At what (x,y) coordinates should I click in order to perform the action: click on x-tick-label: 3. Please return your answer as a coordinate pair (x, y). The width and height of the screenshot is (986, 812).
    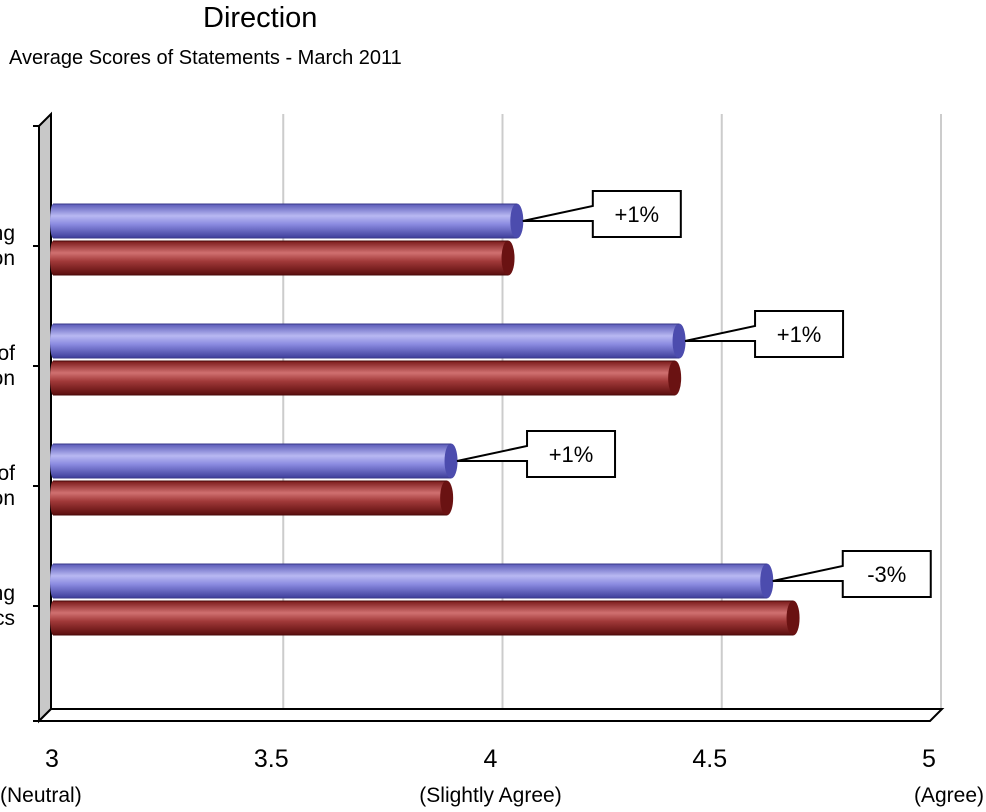
    Looking at the image, I should click on (52, 759).